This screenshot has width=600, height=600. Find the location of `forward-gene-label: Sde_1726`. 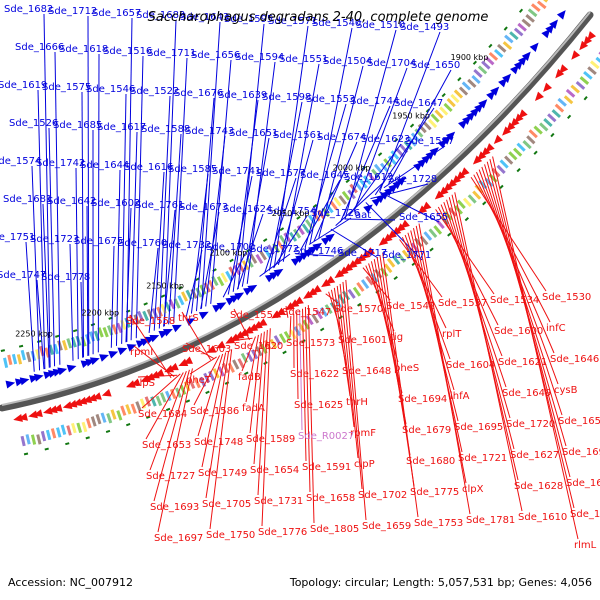

forward-gene-label: Sde_1726 is located at coordinates (335, 213).